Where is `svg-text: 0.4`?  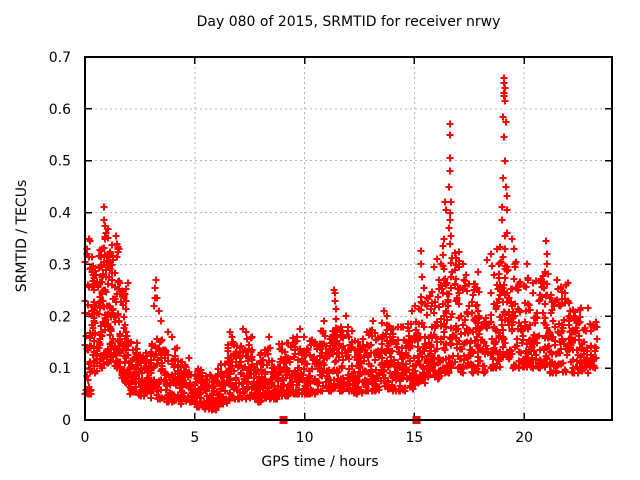
svg-text: 0.4 is located at coordinates (60, 214).